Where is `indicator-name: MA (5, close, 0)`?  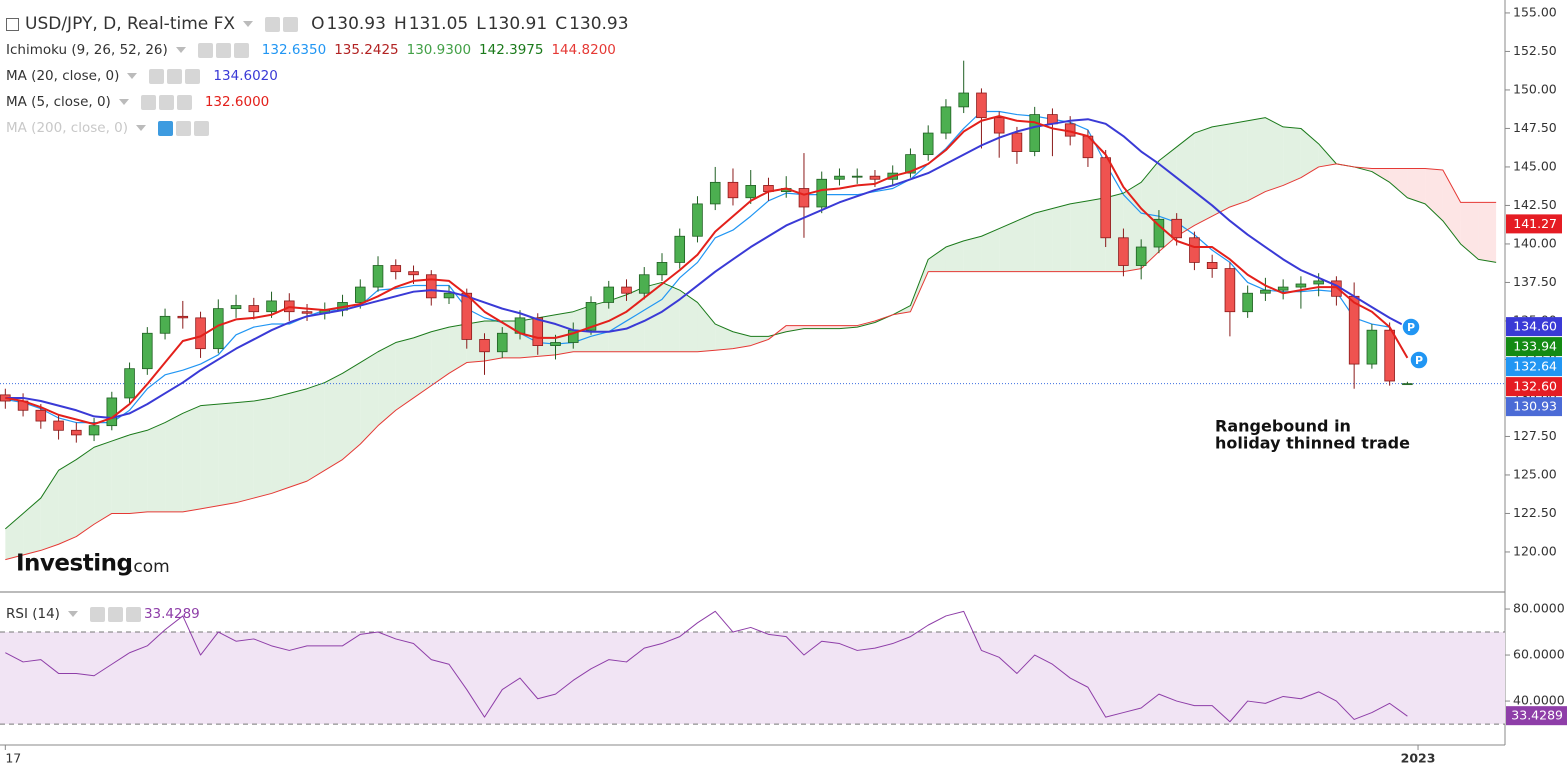
indicator-name: MA (5, close, 0) is located at coordinates (58, 102).